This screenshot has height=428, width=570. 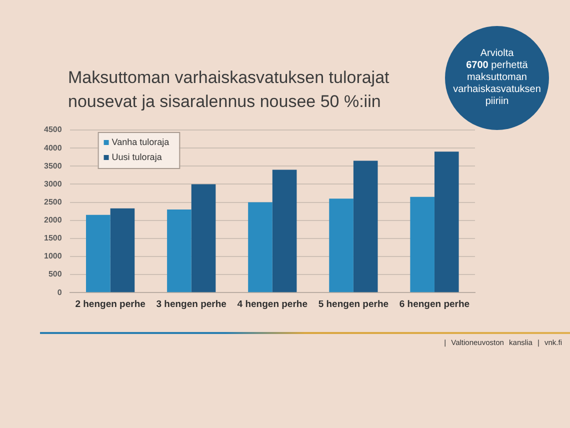 I want to click on y-tick-label: 1000, so click(x=53, y=256).